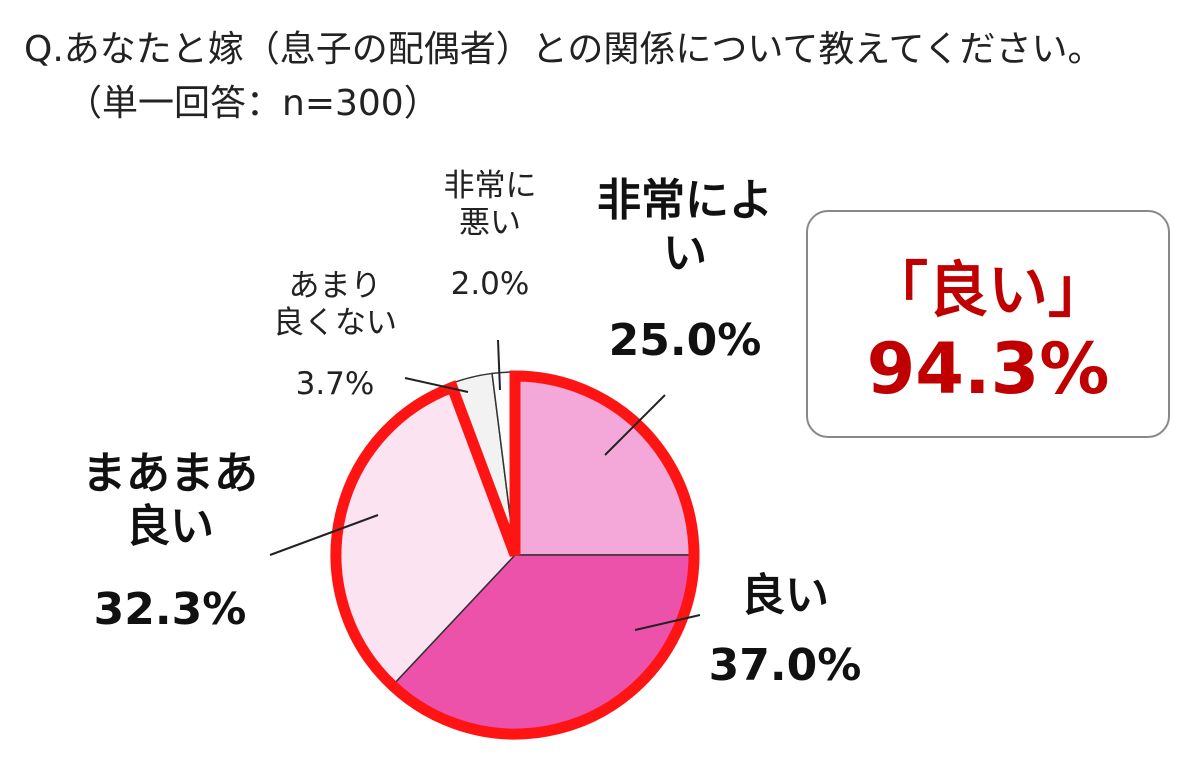 This screenshot has width=1200, height=780. Describe the element at coordinates (988, 369) in the screenshot. I see `callout-value: 94.3%` at that location.